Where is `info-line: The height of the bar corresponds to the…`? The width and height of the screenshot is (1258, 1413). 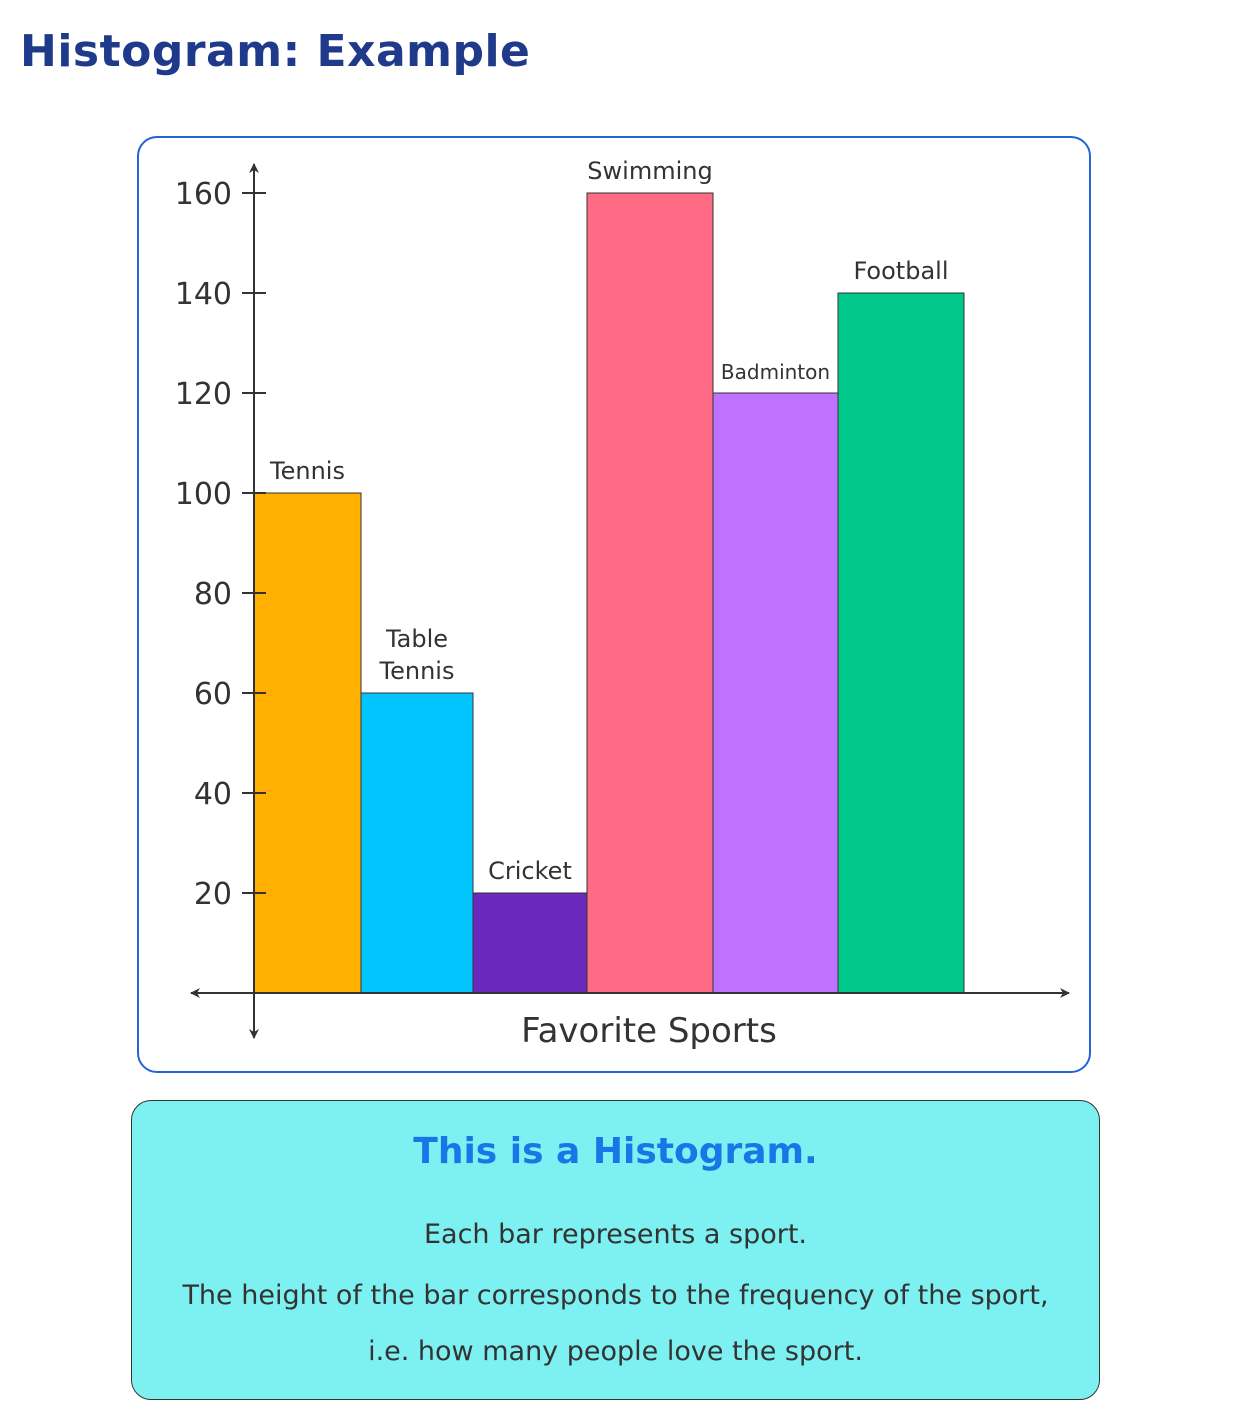
info-line: The height of the bar corresponds to the… is located at coordinates (615, 1295).